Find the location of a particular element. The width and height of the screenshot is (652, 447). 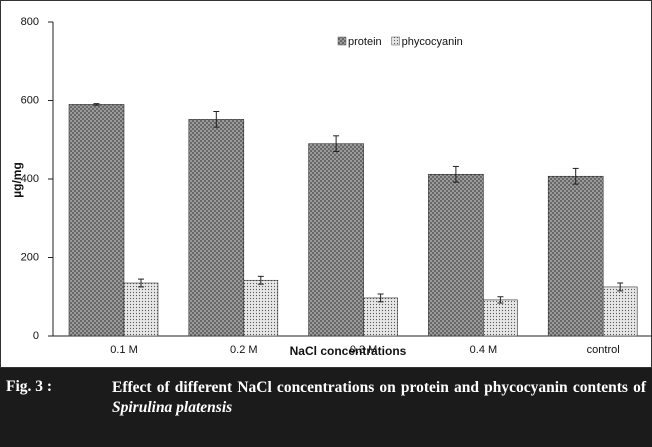

caption-species: Spirulina platensis is located at coordinates (172, 407).